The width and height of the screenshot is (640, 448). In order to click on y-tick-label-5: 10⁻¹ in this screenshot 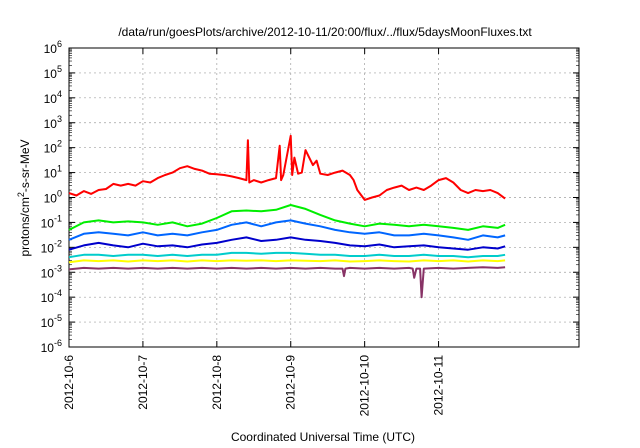, I will do `click(51, 221)`.